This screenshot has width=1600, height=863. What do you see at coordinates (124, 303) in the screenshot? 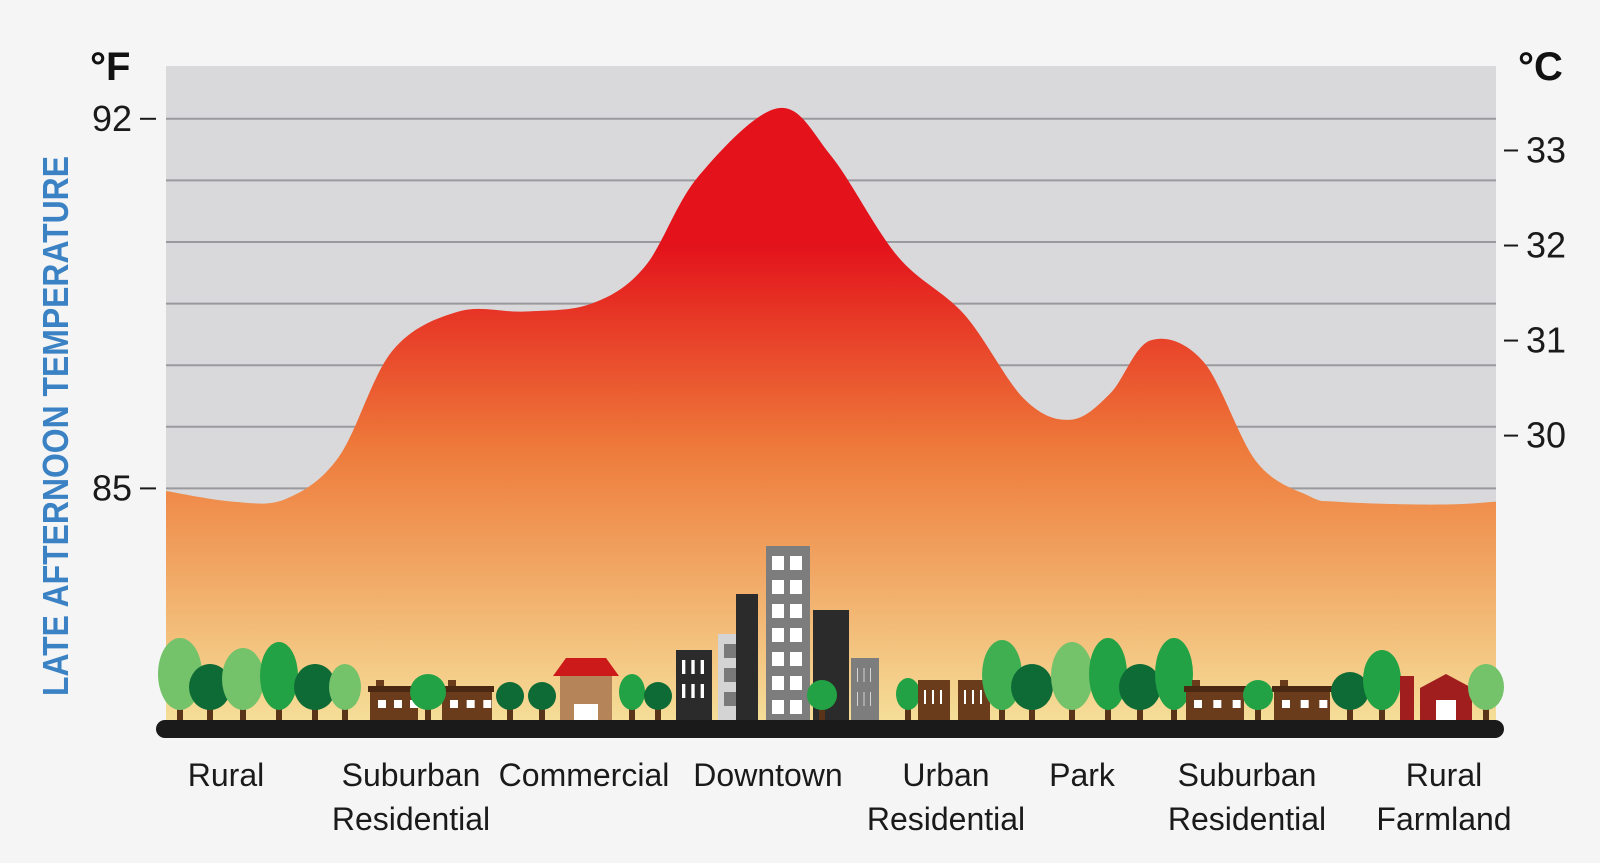
I see `left-axis-fahrenheit: 92 85` at bounding box center [124, 303].